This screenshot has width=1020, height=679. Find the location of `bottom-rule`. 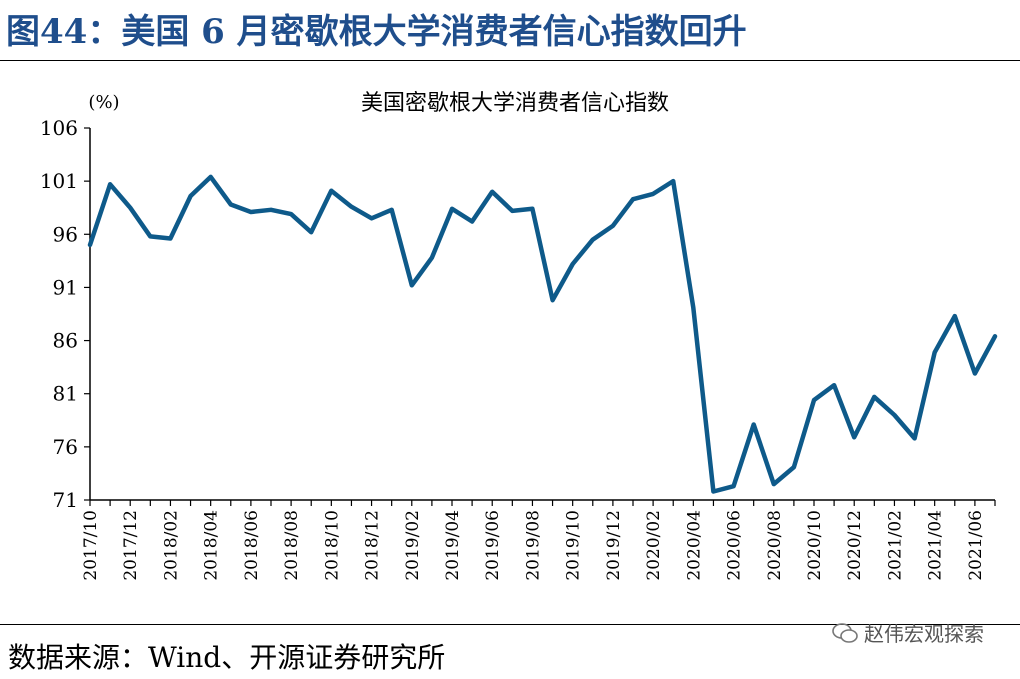

bottom-rule is located at coordinates (510, 624).